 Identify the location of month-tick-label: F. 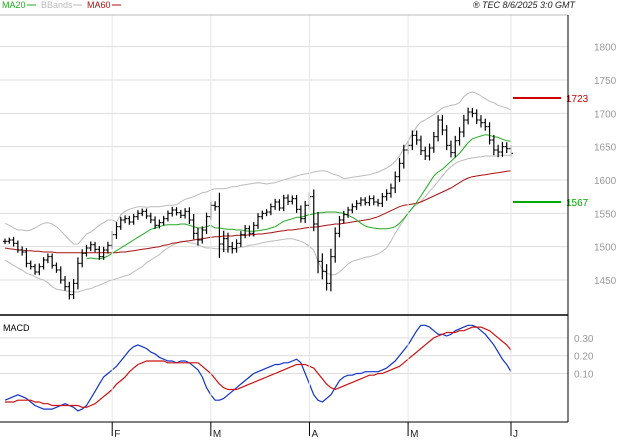
(117, 434).